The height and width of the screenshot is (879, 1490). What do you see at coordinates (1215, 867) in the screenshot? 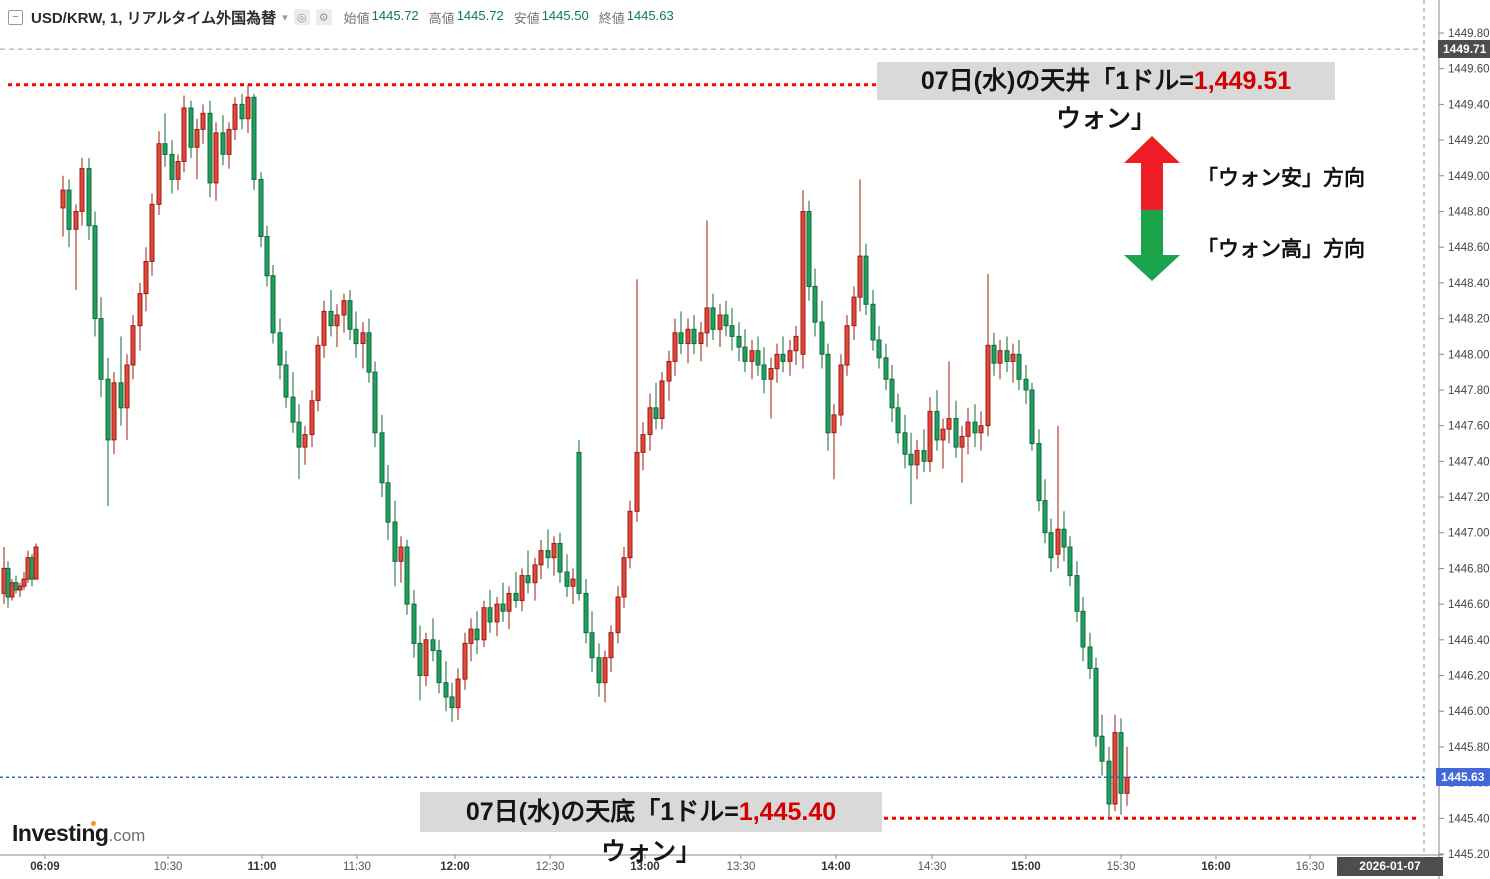
I see `time-label: 16:00` at bounding box center [1215, 867].